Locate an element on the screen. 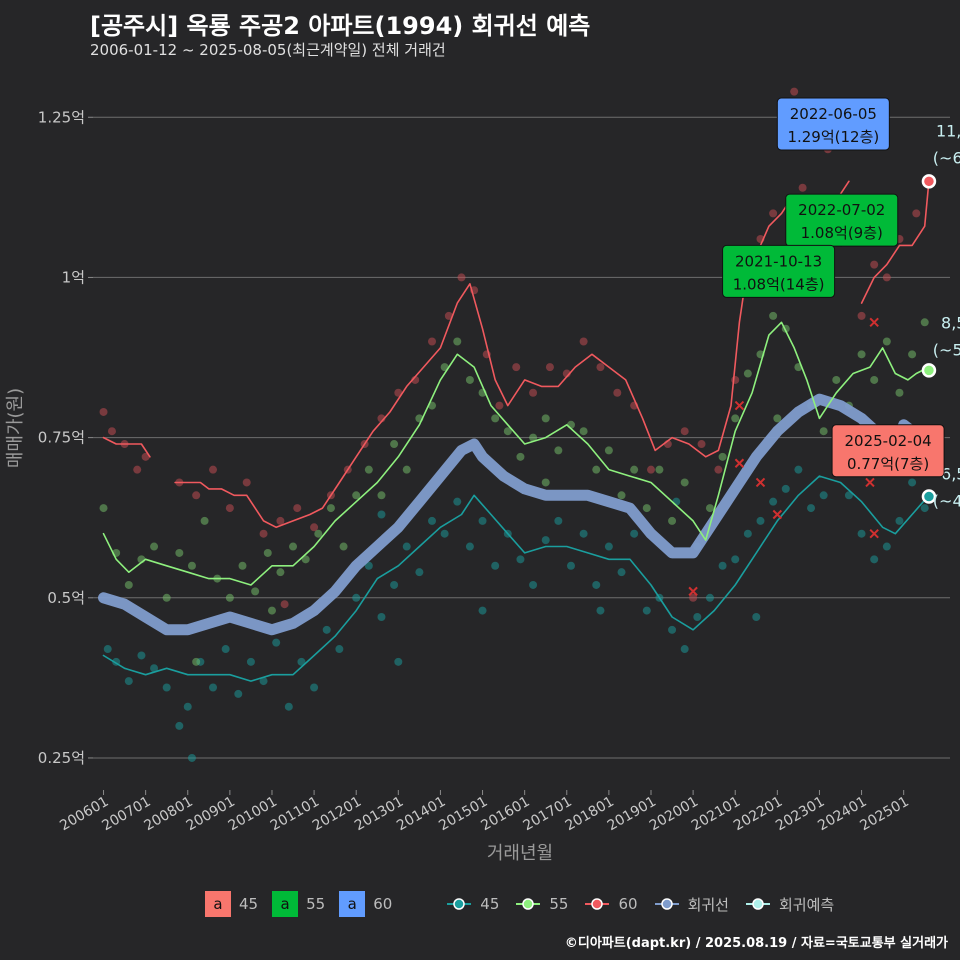  y-tick-label: 1.25억 is located at coordinates (61, 117).